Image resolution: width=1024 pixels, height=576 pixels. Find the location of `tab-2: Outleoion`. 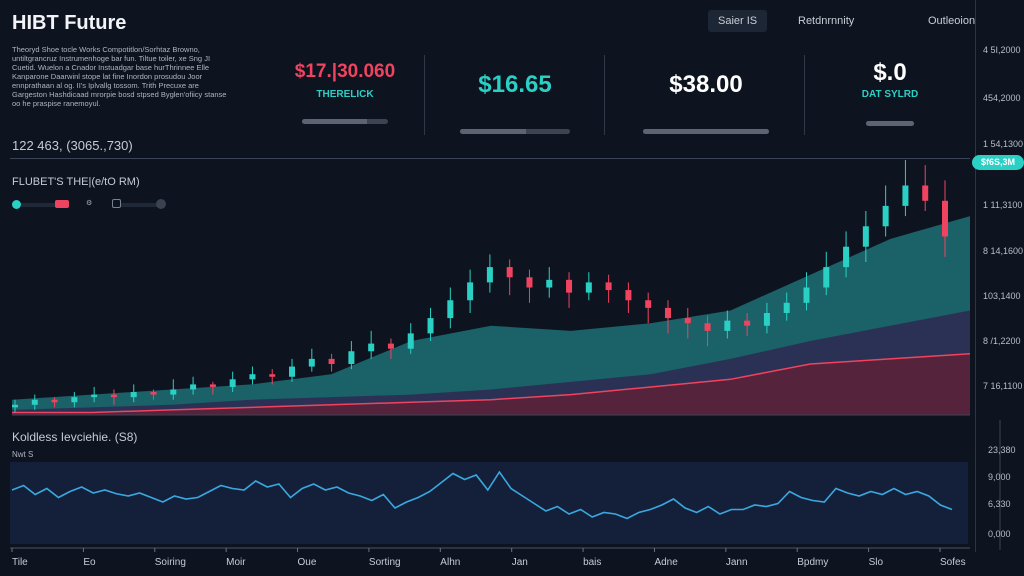

tab-2: Outleoion is located at coordinates (952, 21).